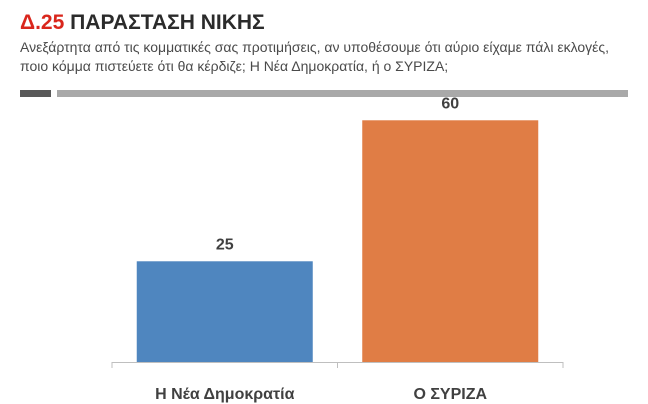 This screenshot has height=404, width=648. What do you see at coordinates (225, 394) in the screenshot?
I see `category-label: Η Νέα Δημοκρατία` at bounding box center [225, 394].